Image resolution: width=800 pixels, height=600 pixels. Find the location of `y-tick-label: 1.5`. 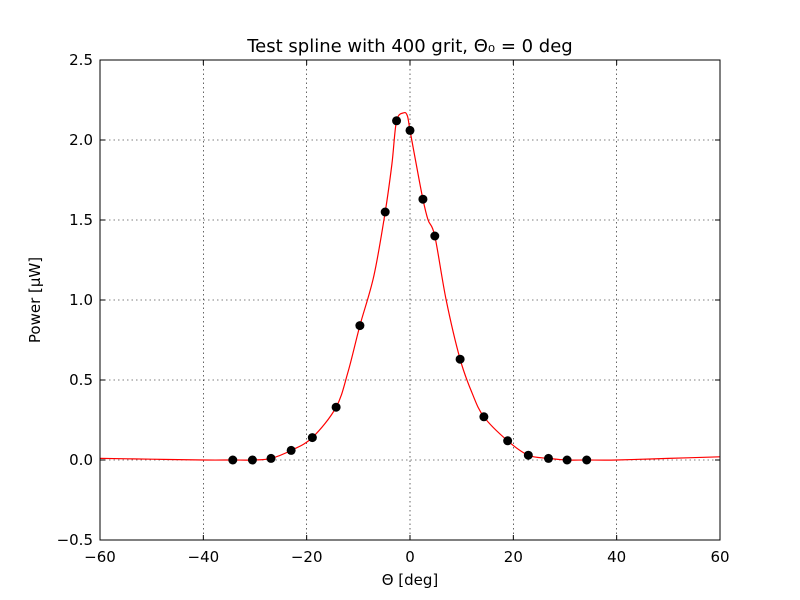

y-tick-label: 1.5 is located at coordinates (81, 220).